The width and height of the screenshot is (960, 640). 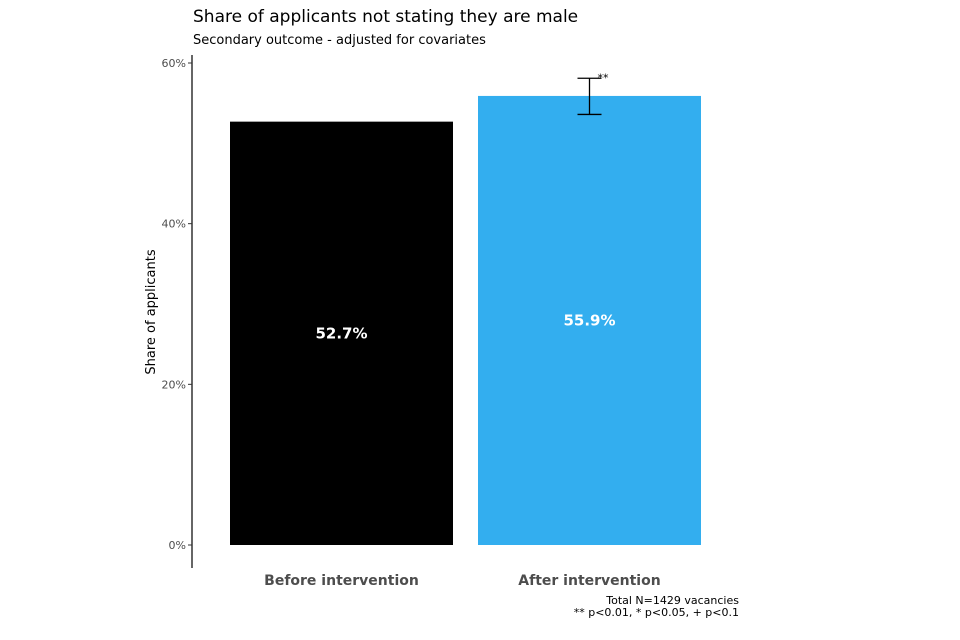 What do you see at coordinates (174, 224) in the screenshot?
I see `y-tick-label: 40%` at bounding box center [174, 224].